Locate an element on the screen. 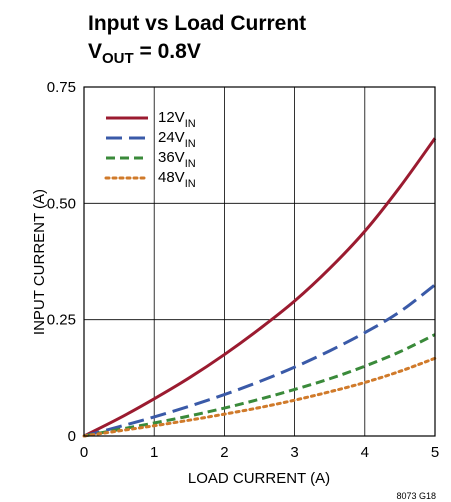 This screenshot has height=502, width=451. title-rest: = 0.8V is located at coordinates (167, 51).